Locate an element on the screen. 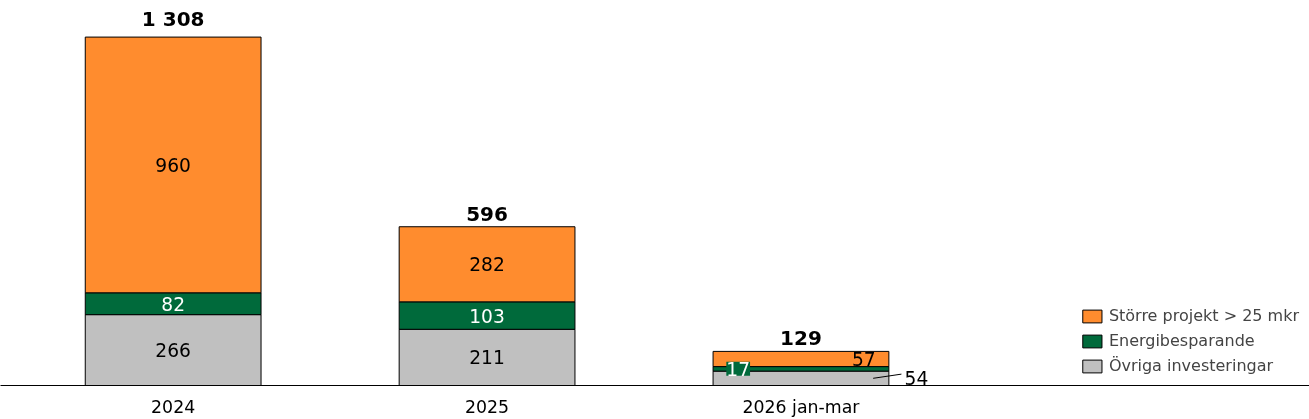 This screenshot has width=1309, height=419. x-tick-label: 2024 is located at coordinates (173, 406).